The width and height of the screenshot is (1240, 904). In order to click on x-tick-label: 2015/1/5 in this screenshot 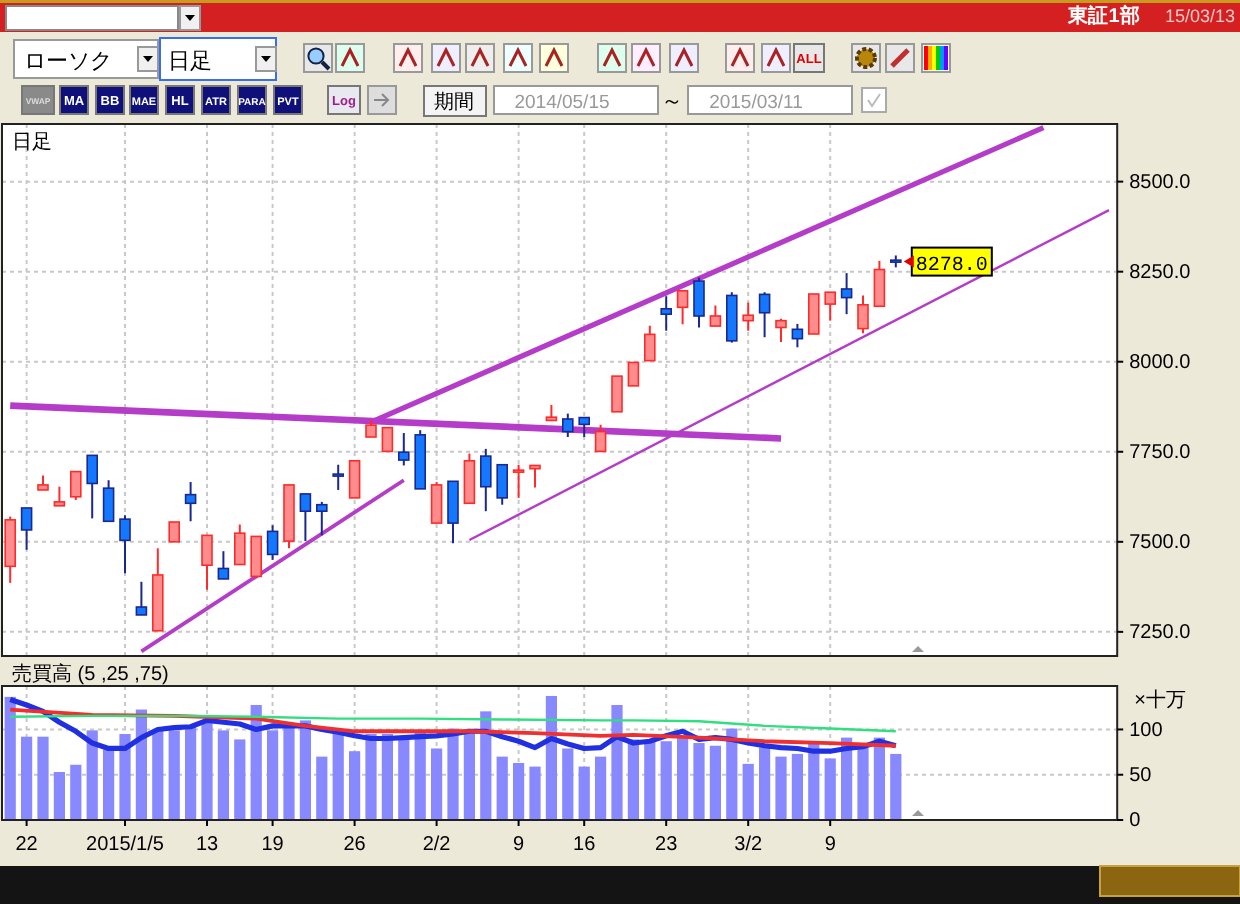, I will do `click(125, 845)`.